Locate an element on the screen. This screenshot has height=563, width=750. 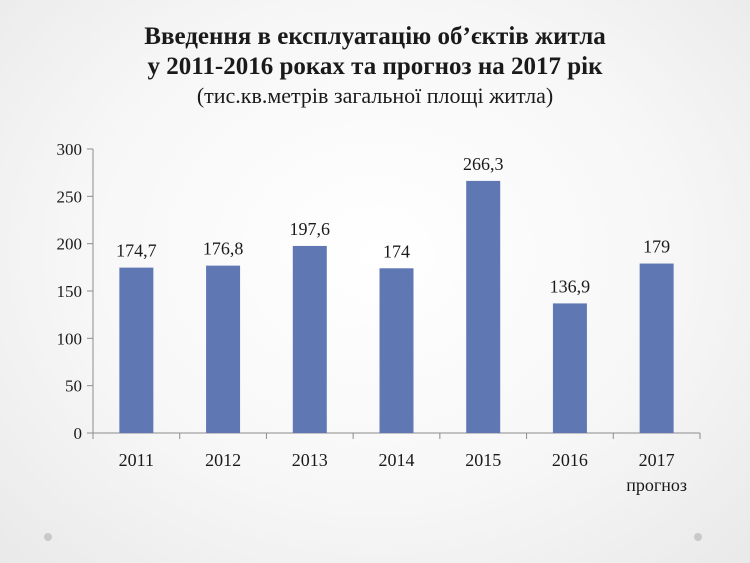
y-tick-label: 150 is located at coordinates (70, 291).